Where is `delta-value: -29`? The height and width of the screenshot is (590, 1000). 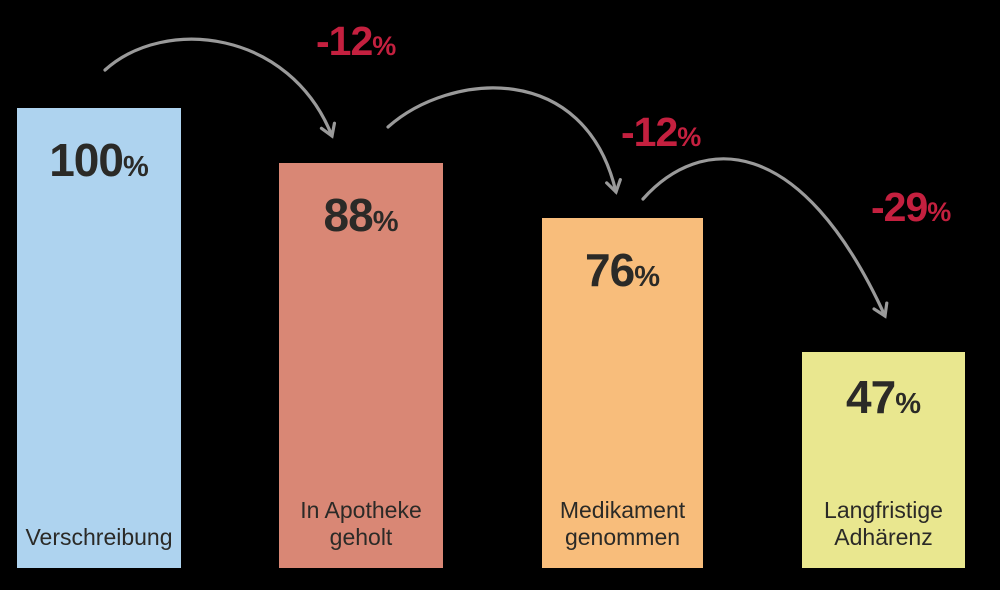
delta-value: -29 is located at coordinates (899, 207).